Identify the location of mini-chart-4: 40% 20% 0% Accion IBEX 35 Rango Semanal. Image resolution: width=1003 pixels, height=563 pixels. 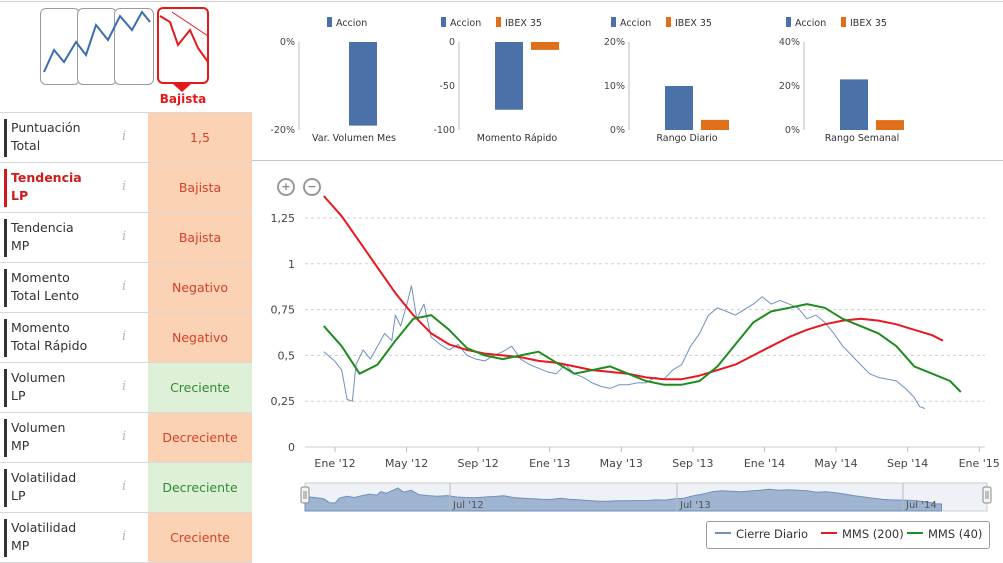
(841, 80).